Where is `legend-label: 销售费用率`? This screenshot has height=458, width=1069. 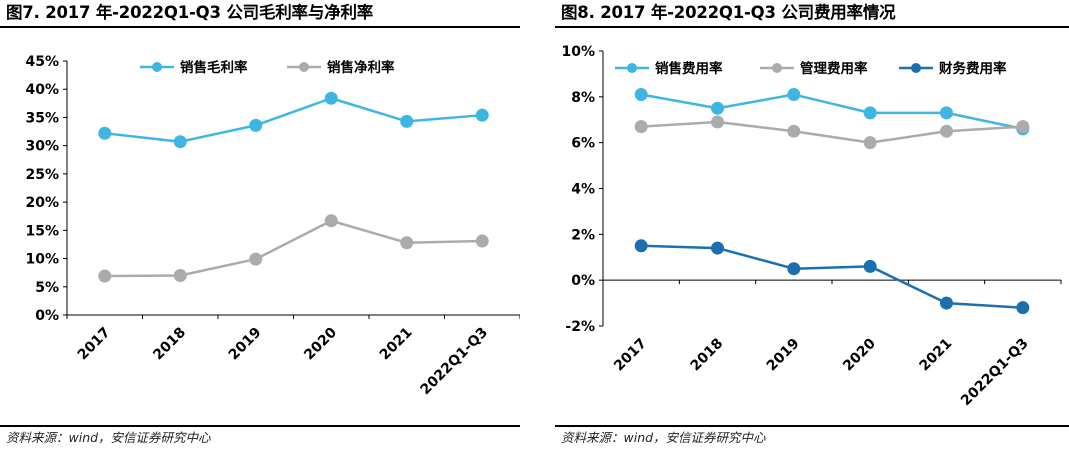
legend-label: 销售费用率 is located at coordinates (689, 68).